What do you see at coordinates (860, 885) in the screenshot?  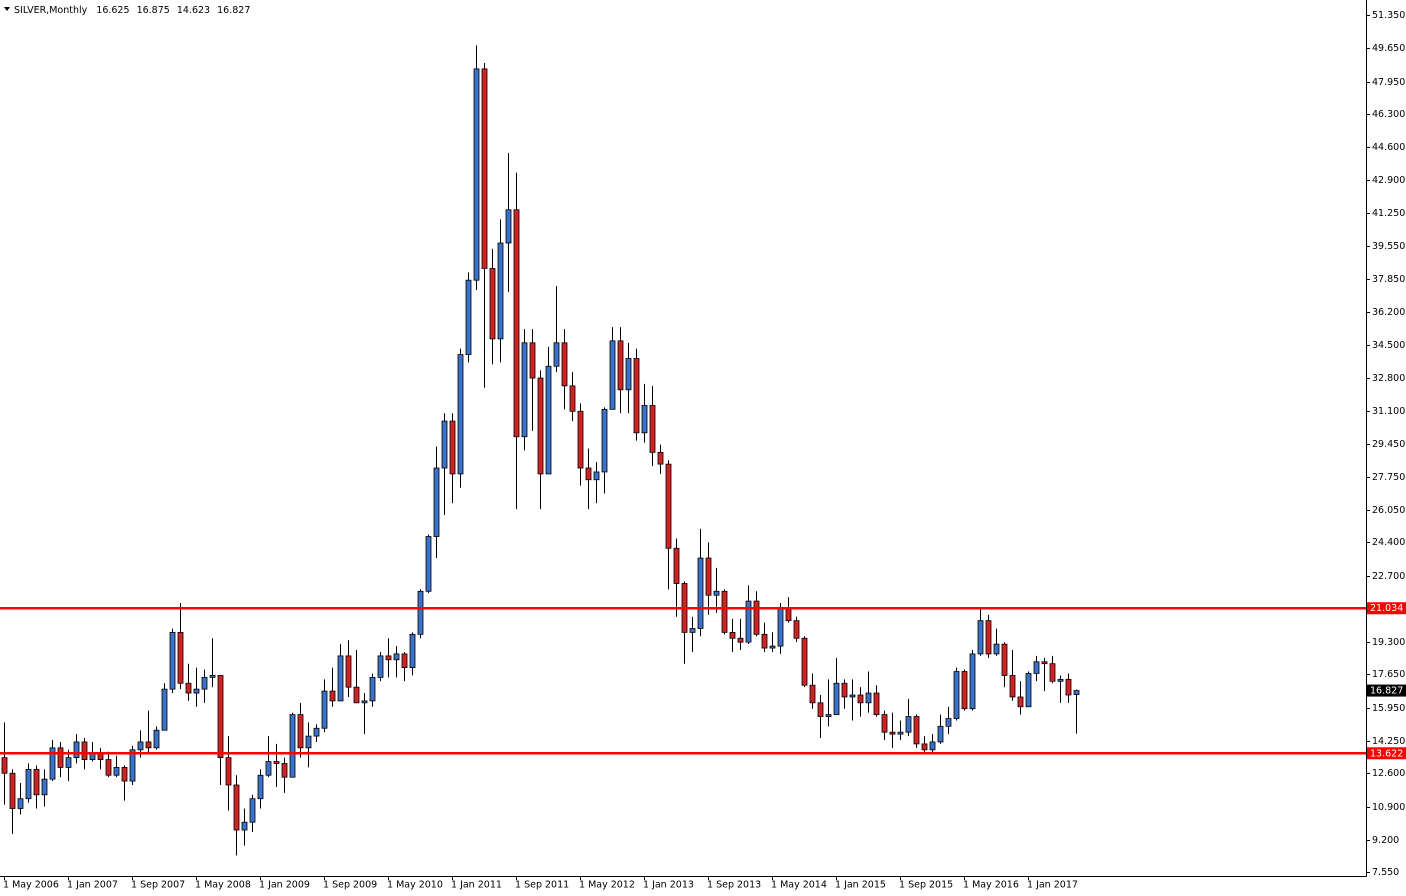 I see `x-tick-label: 1 Jan 2015` at bounding box center [860, 885].